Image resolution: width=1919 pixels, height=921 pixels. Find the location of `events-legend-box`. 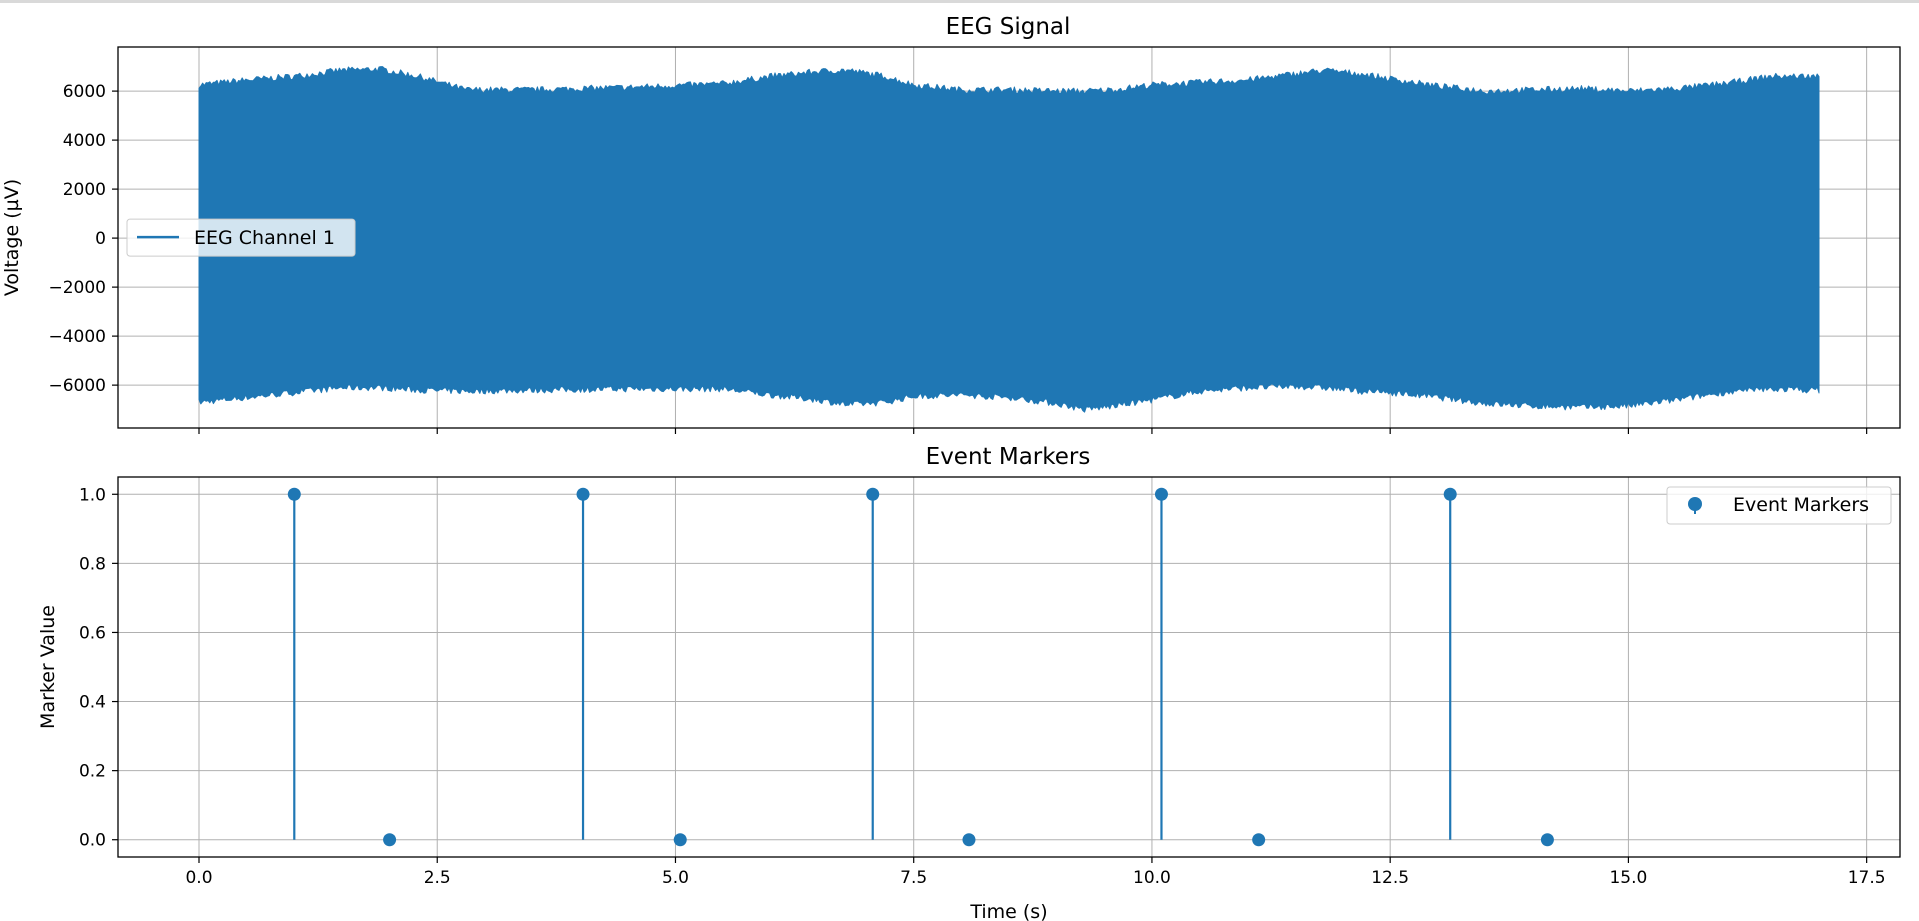

events-legend-box is located at coordinates (1779, 505).